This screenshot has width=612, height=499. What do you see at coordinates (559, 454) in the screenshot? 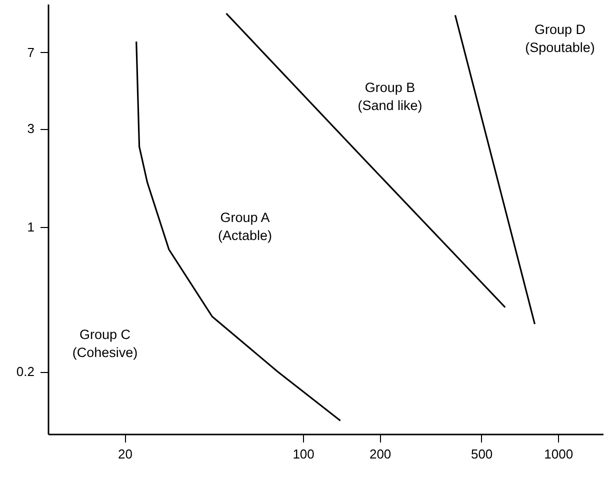
I see `x-tick-label: 1000` at bounding box center [559, 454].